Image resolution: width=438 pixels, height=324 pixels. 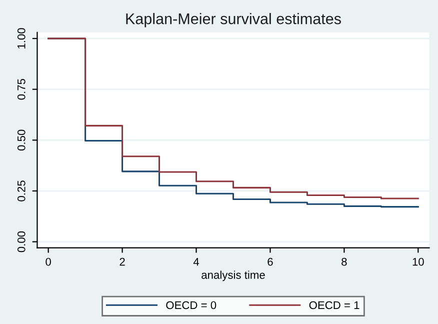 What do you see at coordinates (334, 305) in the screenshot?
I see `legend-label: OECD = 1` at bounding box center [334, 305].